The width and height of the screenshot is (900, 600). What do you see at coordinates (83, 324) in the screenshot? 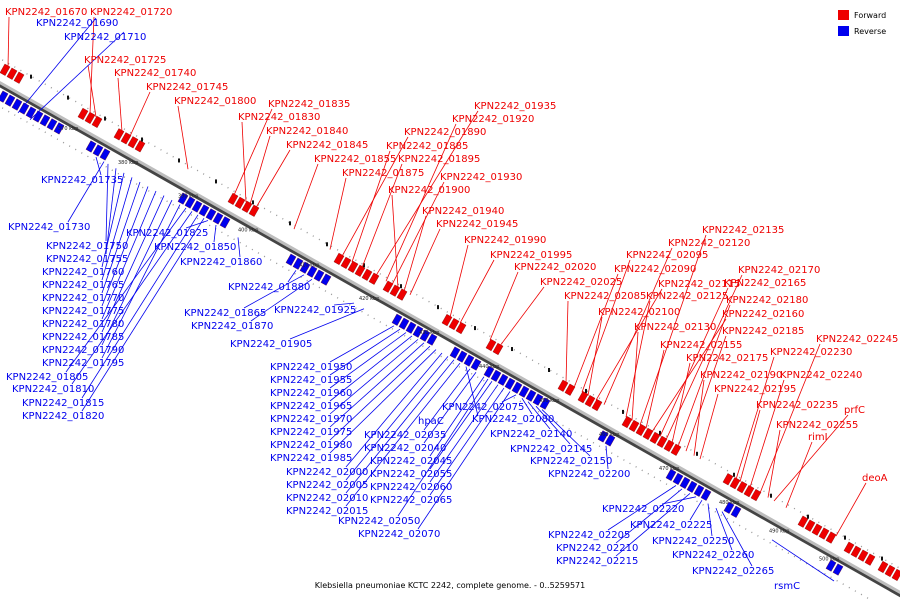
I see `gene-label-kpn2242-01780: KPN2242_01780` at bounding box center [83, 324].